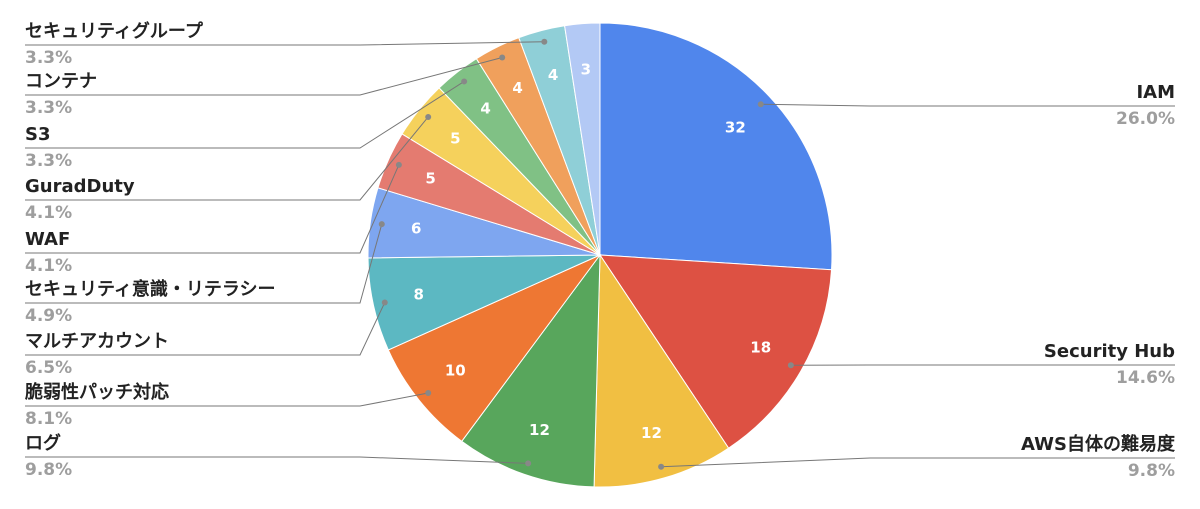 The height and width of the screenshot is (509, 1200). Describe the element at coordinates (1145, 378) in the screenshot. I see `percent-label: 14.6%` at that location.